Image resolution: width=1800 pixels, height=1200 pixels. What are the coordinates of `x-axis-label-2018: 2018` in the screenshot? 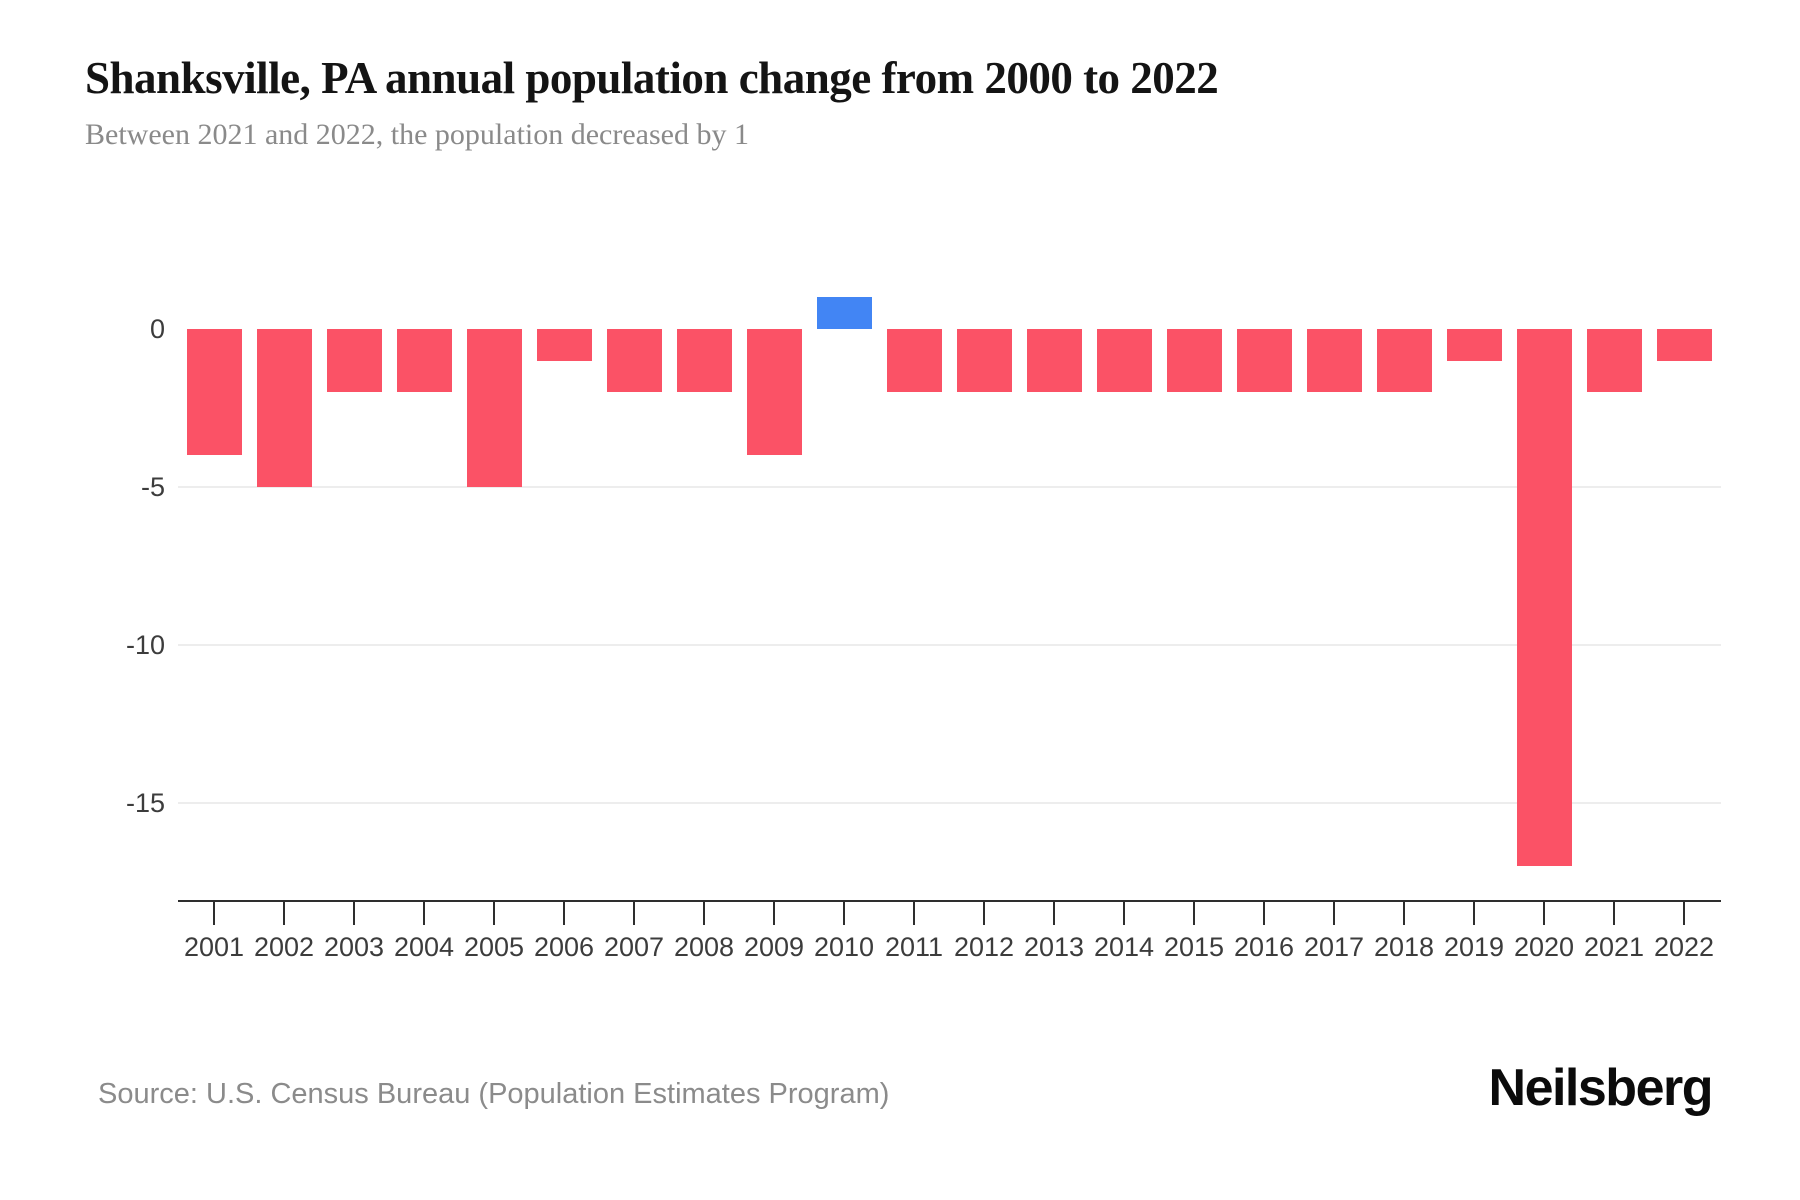 It's located at (1404, 947).